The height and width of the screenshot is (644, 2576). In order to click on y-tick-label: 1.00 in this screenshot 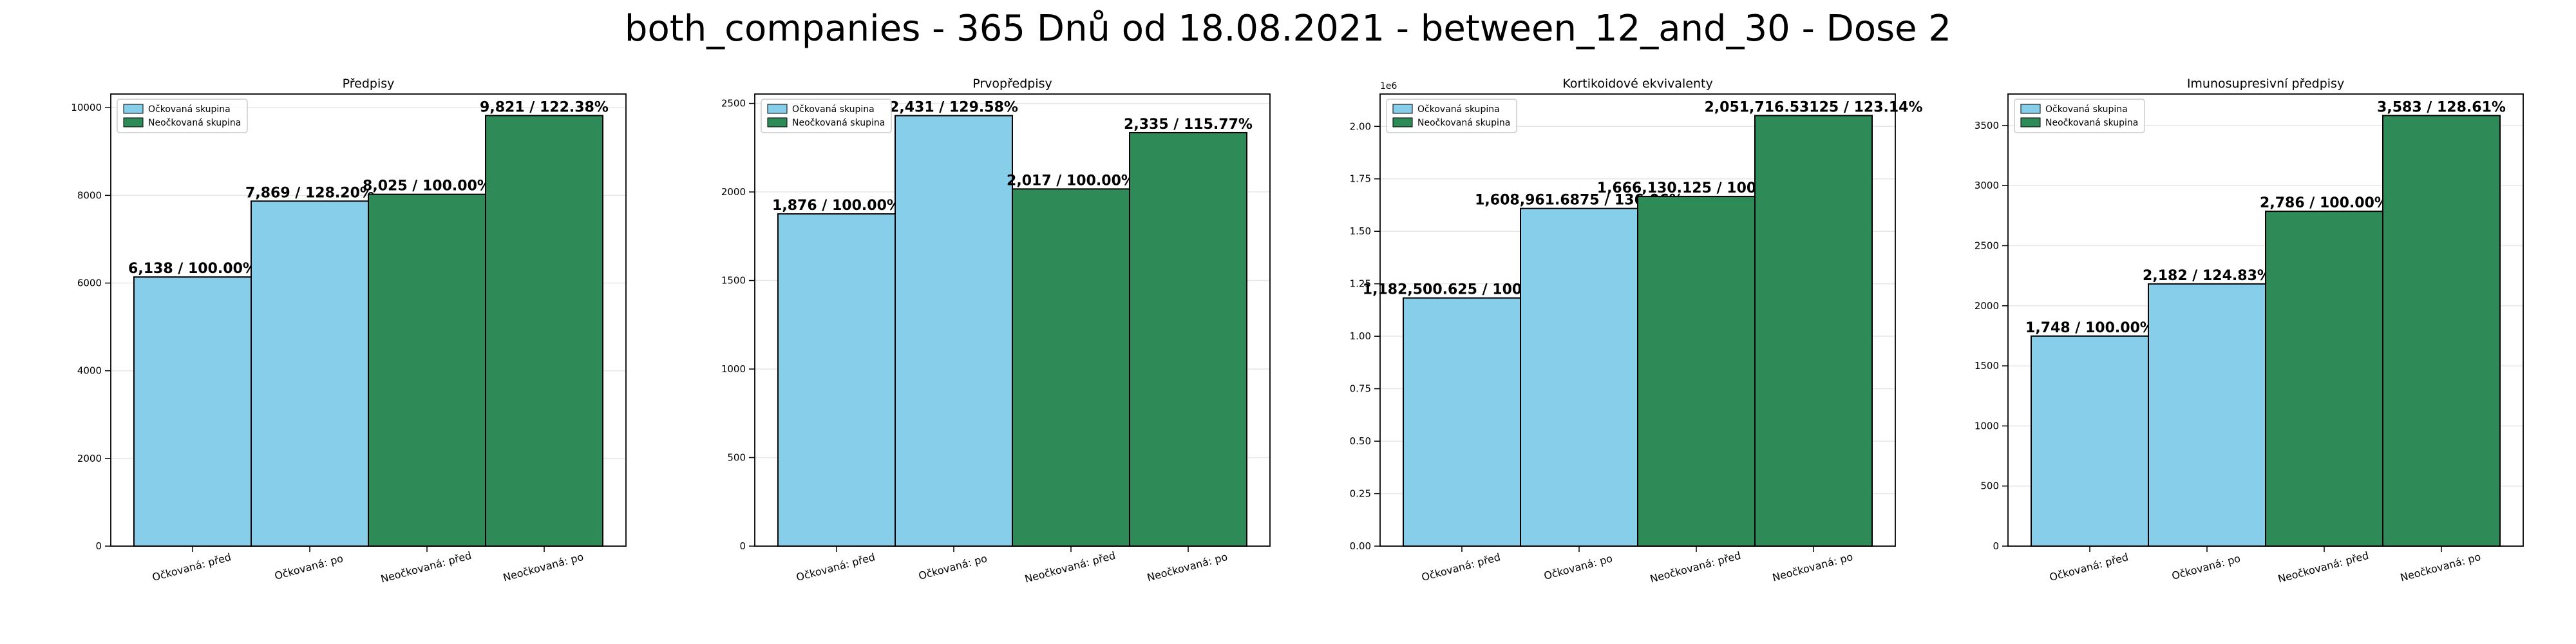, I will do `click(1360, 336)`.